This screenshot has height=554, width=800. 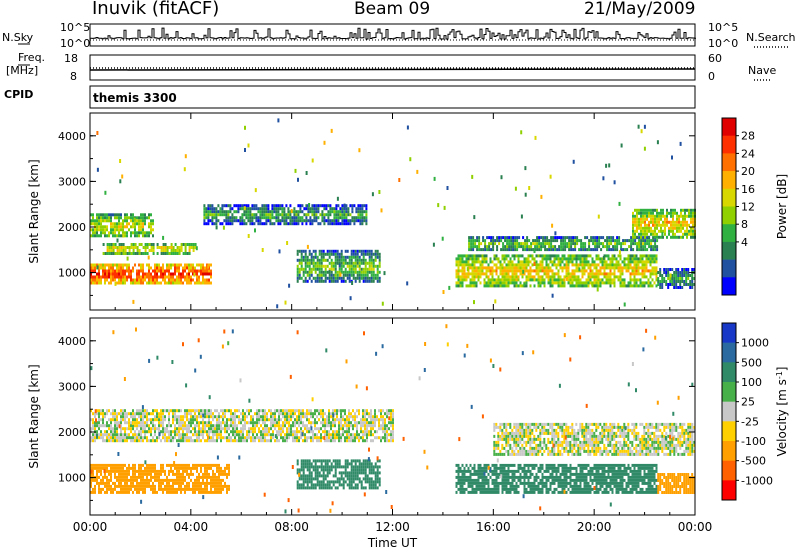 I want to click on freq-series-line, so click(x=392, y=69).